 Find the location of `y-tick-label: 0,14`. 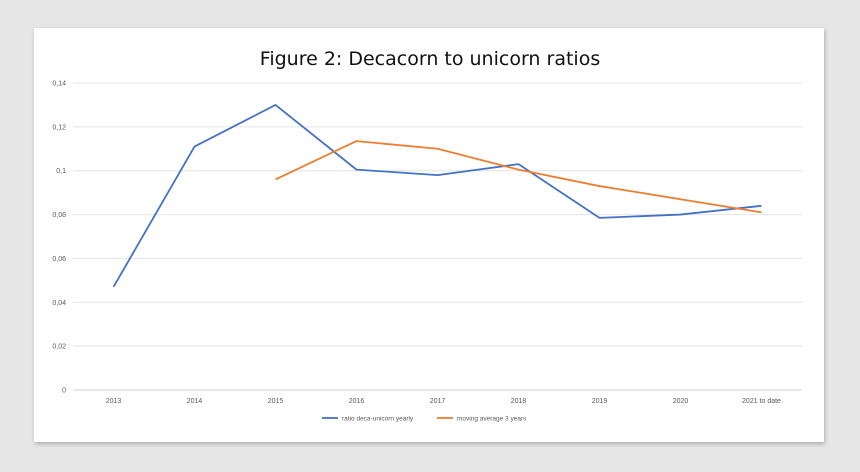

y-tick-label: 0,14 is located at coordinates (59, 84).